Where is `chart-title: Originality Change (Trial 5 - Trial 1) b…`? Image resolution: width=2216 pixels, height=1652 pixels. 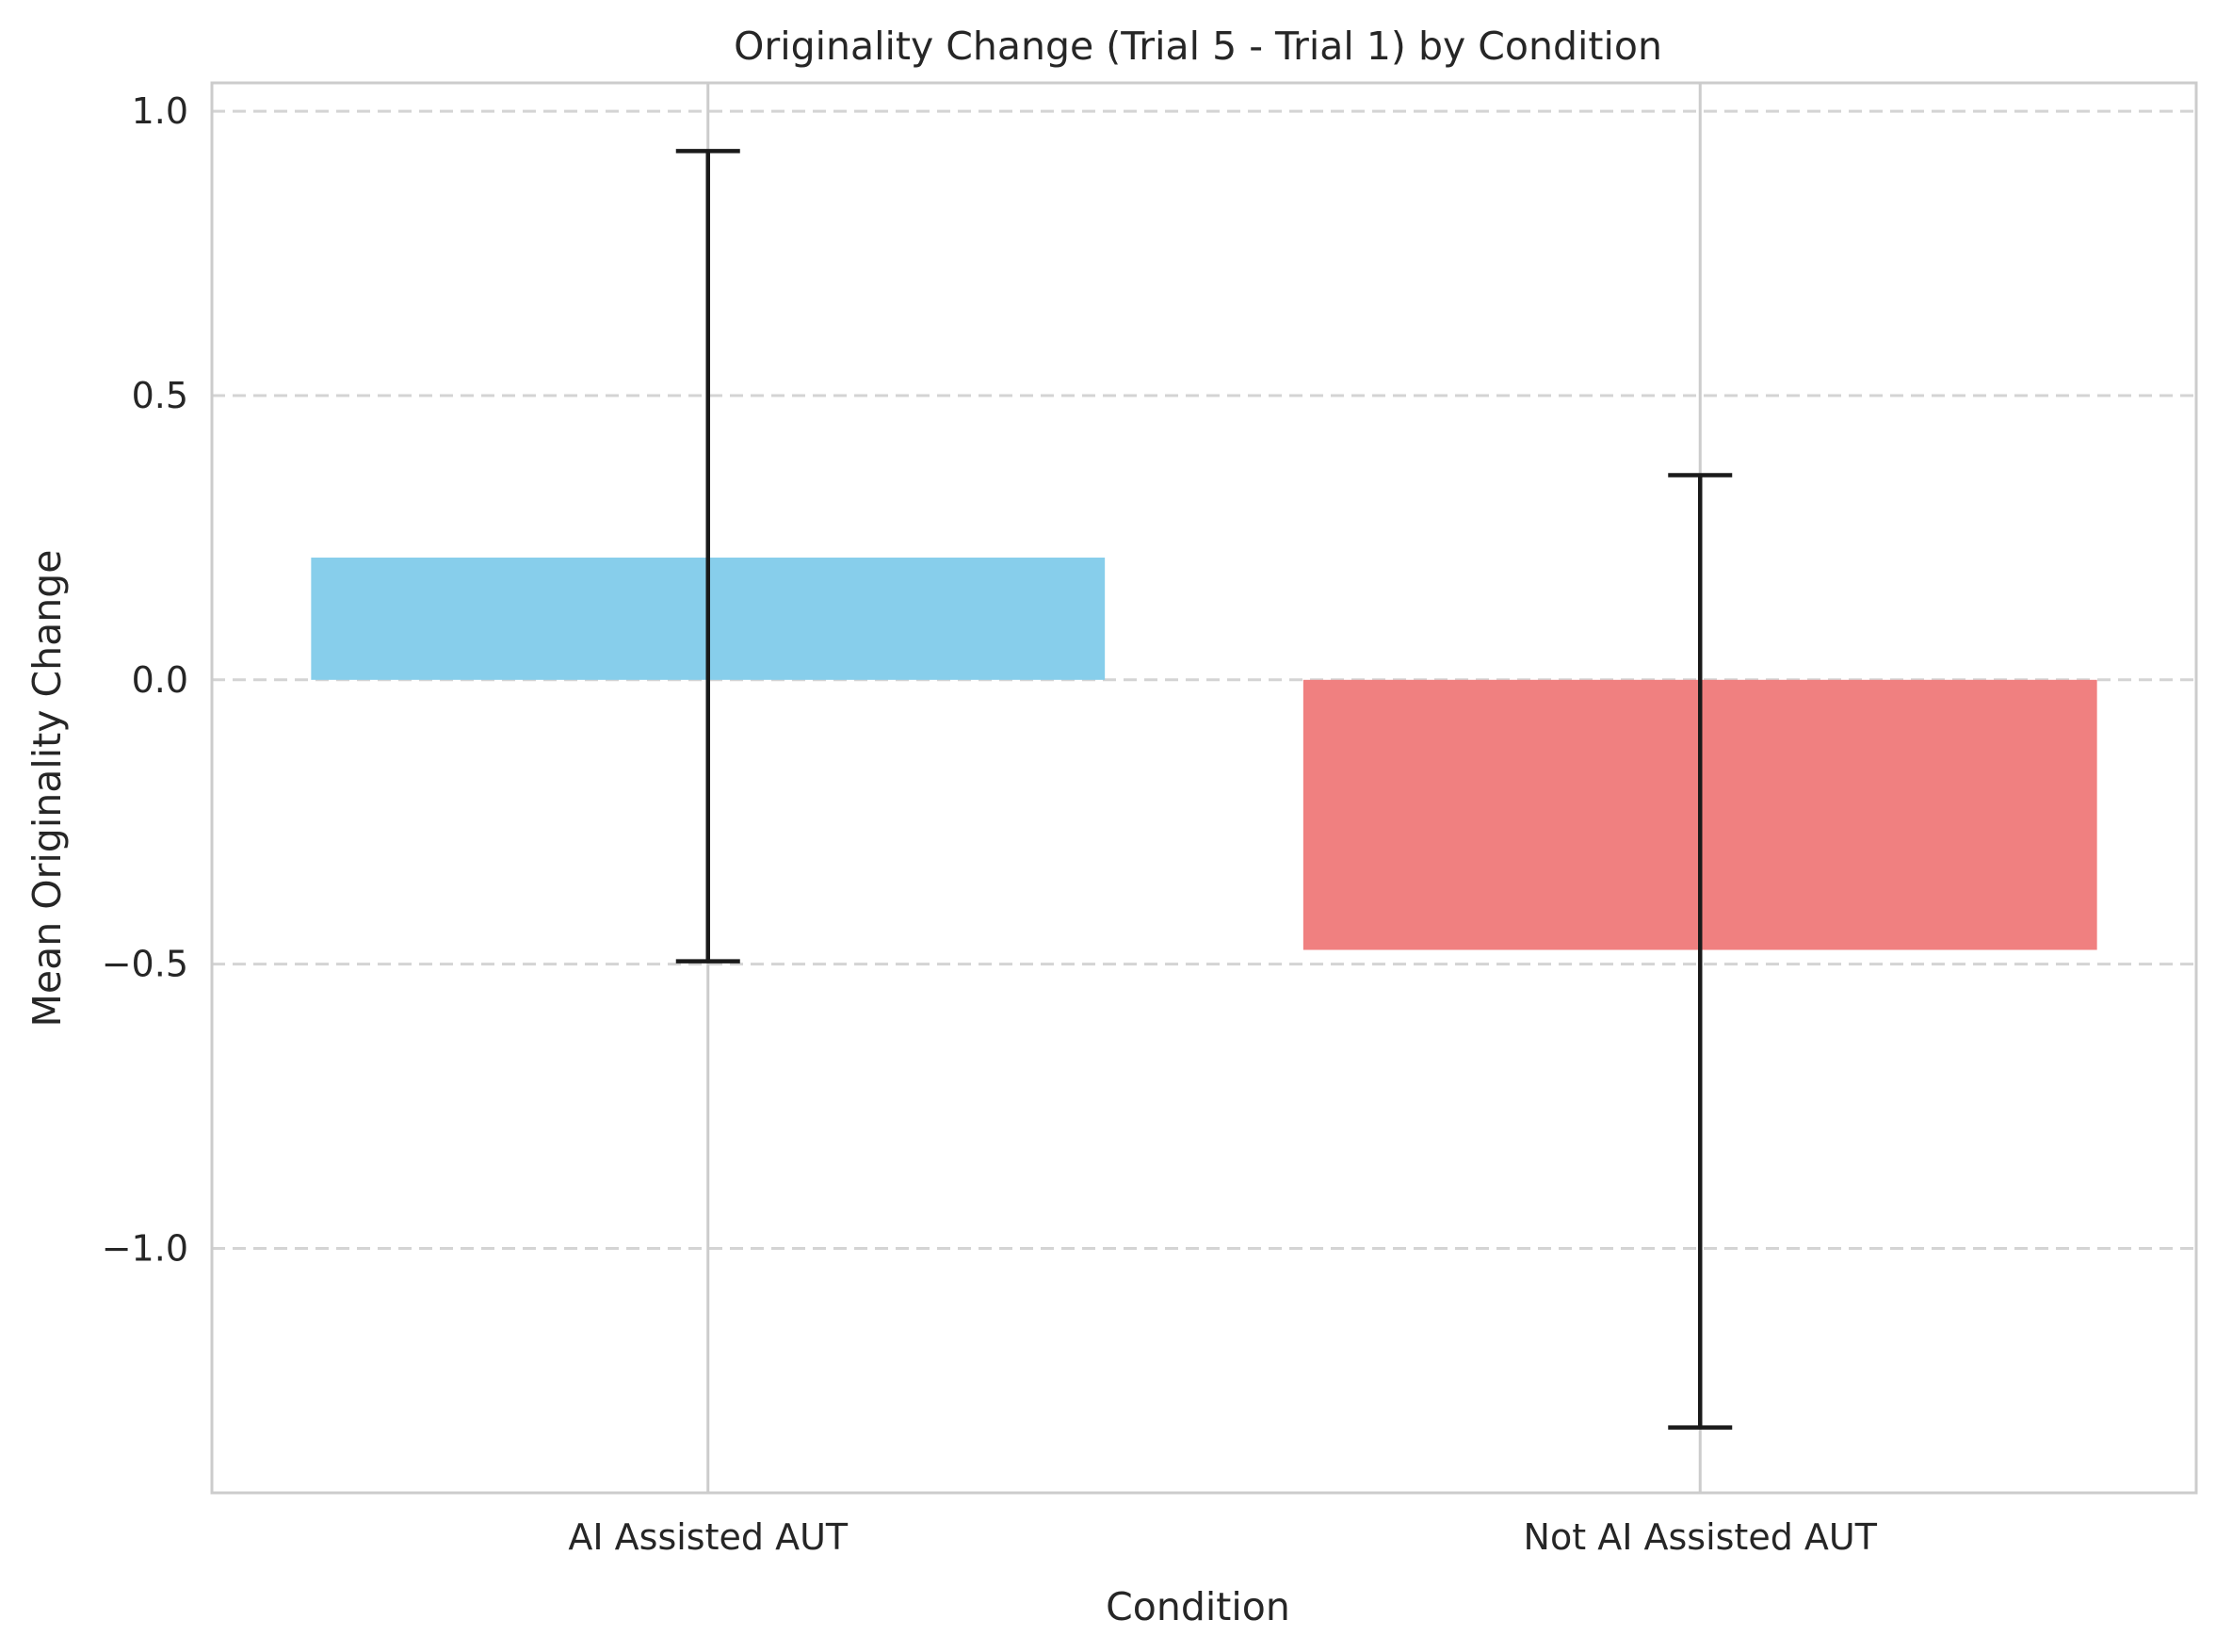 chart-title: Originality Change (Trial 5 - Trial 1) b… is located at coordinates (1198, 47).